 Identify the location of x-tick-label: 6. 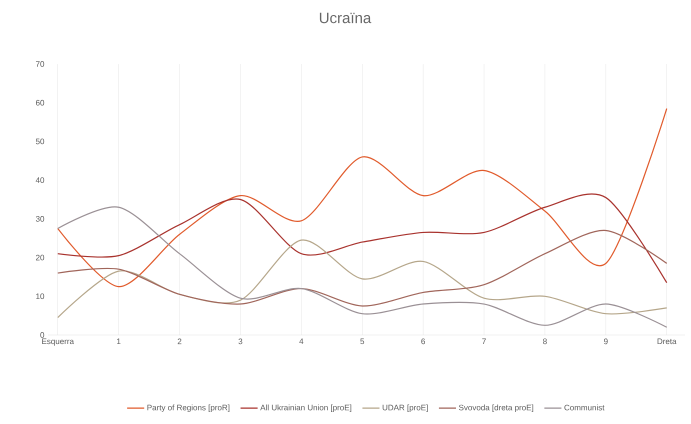
(423, 341).